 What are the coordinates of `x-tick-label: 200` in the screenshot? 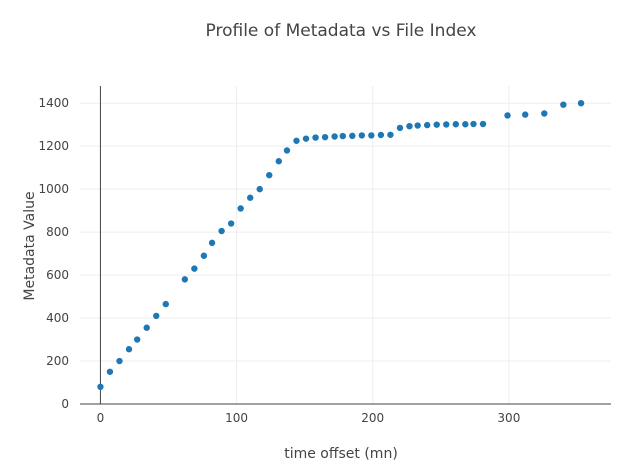 It's located at (372, 418).